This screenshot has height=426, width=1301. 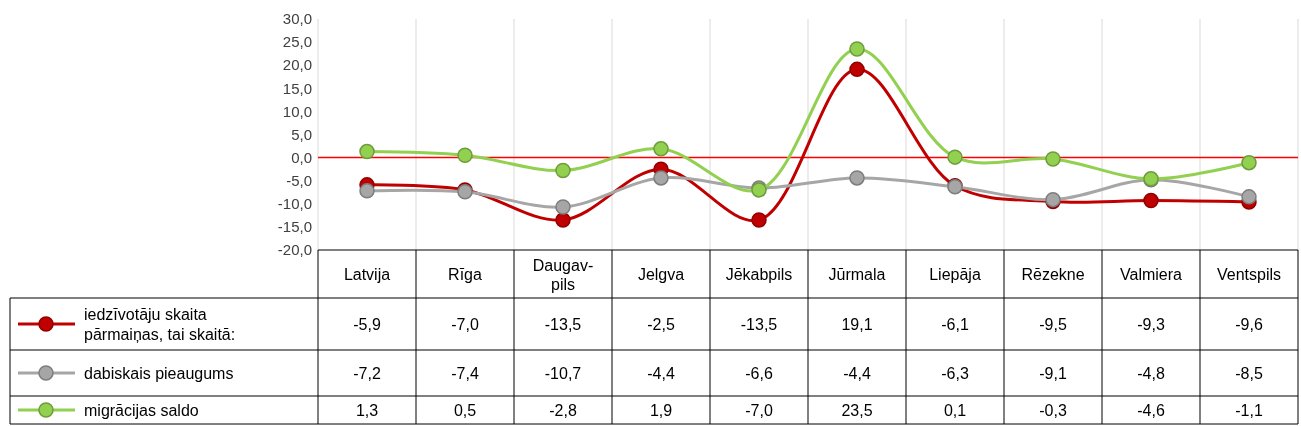 I want to click on data-label: -4,8, so click(x=1151, y=373).